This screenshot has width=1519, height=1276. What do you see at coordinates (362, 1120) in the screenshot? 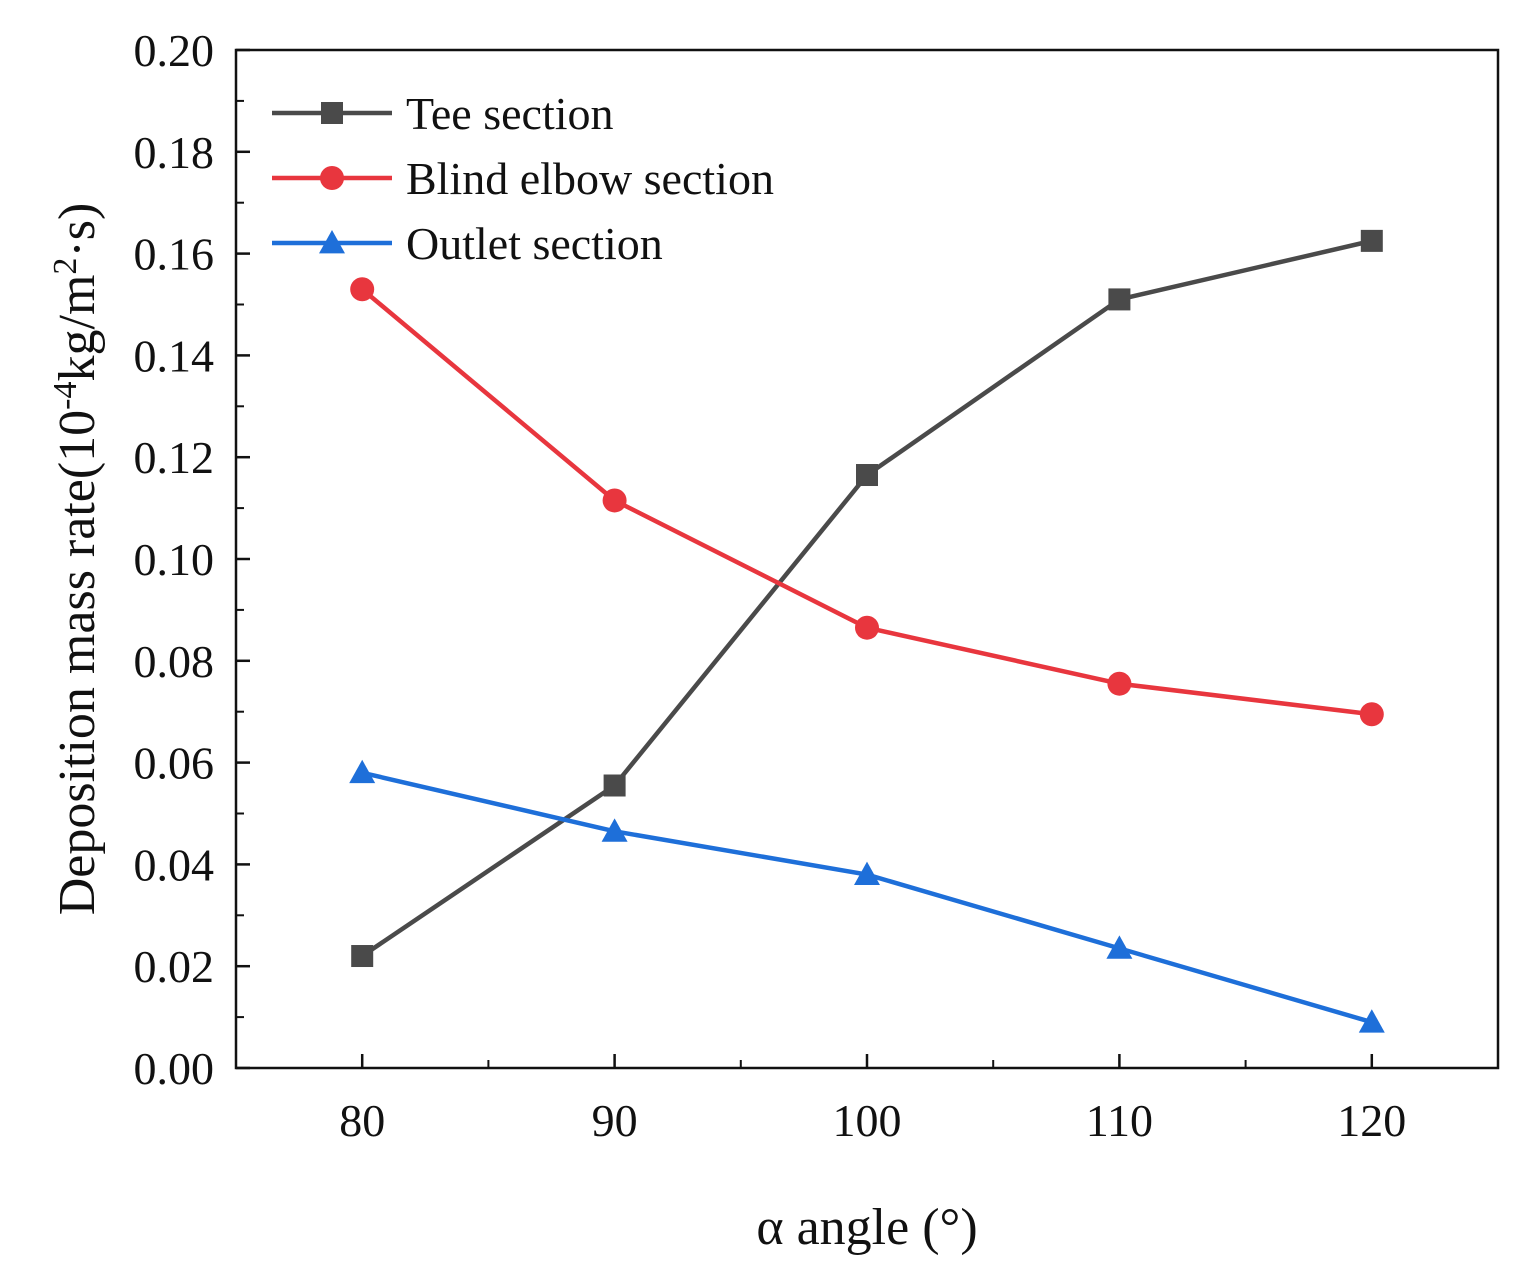
I see `x-tick-label: 80` at bounding box center [362, 1120].